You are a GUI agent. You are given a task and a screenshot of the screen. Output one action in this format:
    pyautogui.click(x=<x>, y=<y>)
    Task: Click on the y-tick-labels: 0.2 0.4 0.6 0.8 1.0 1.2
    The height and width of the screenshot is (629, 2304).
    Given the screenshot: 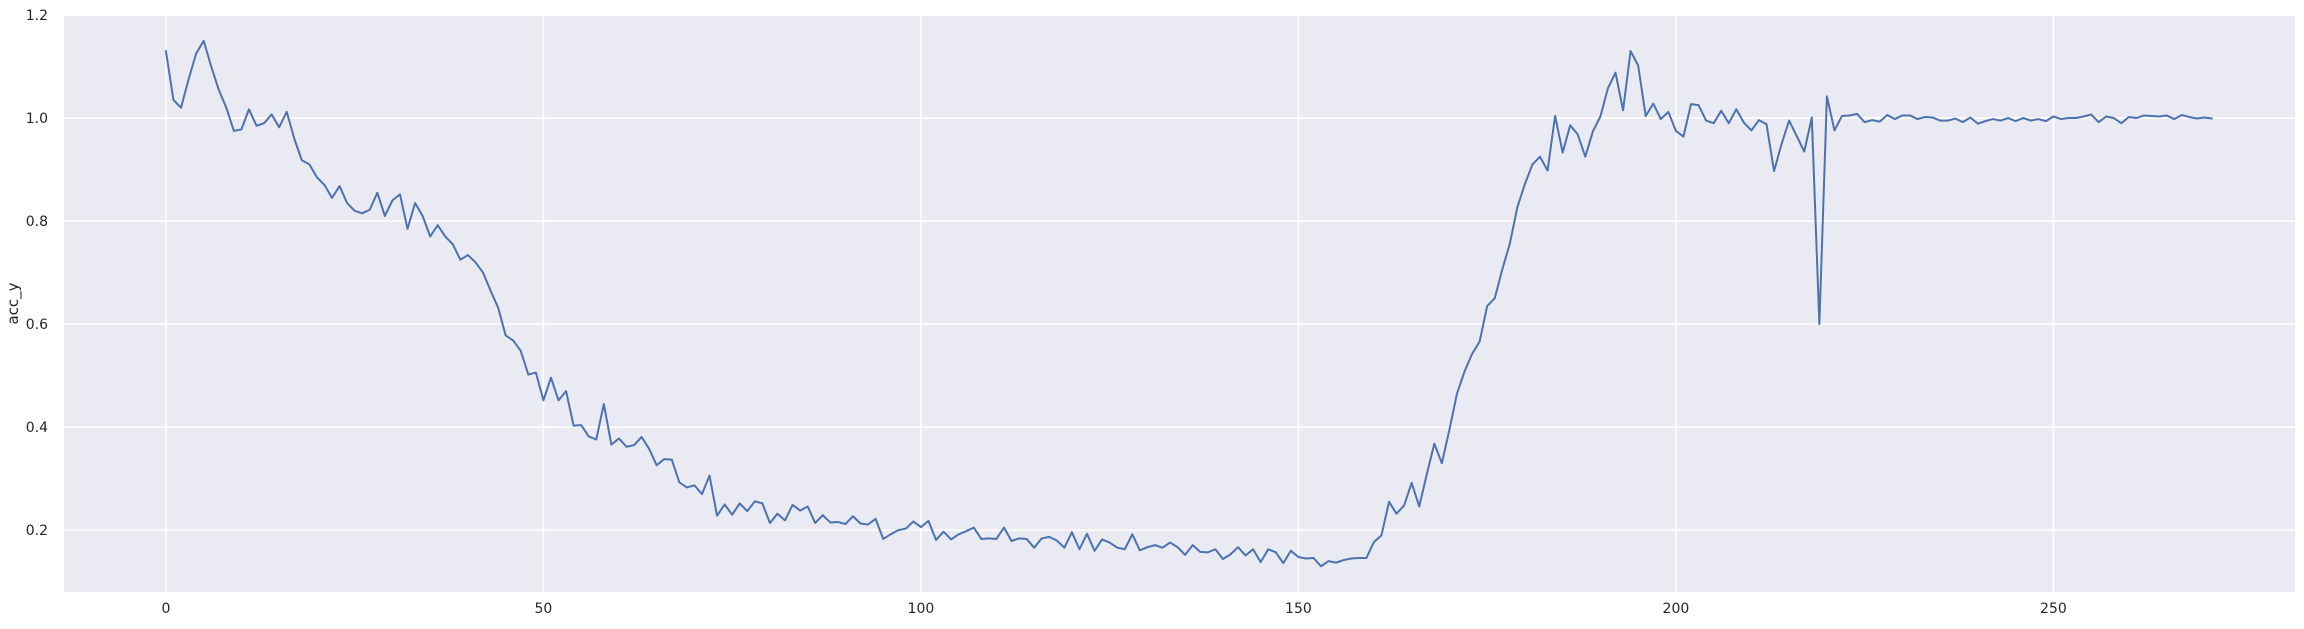 What is the action you would take?
    pyautogui.click(x=37, y=273)
    